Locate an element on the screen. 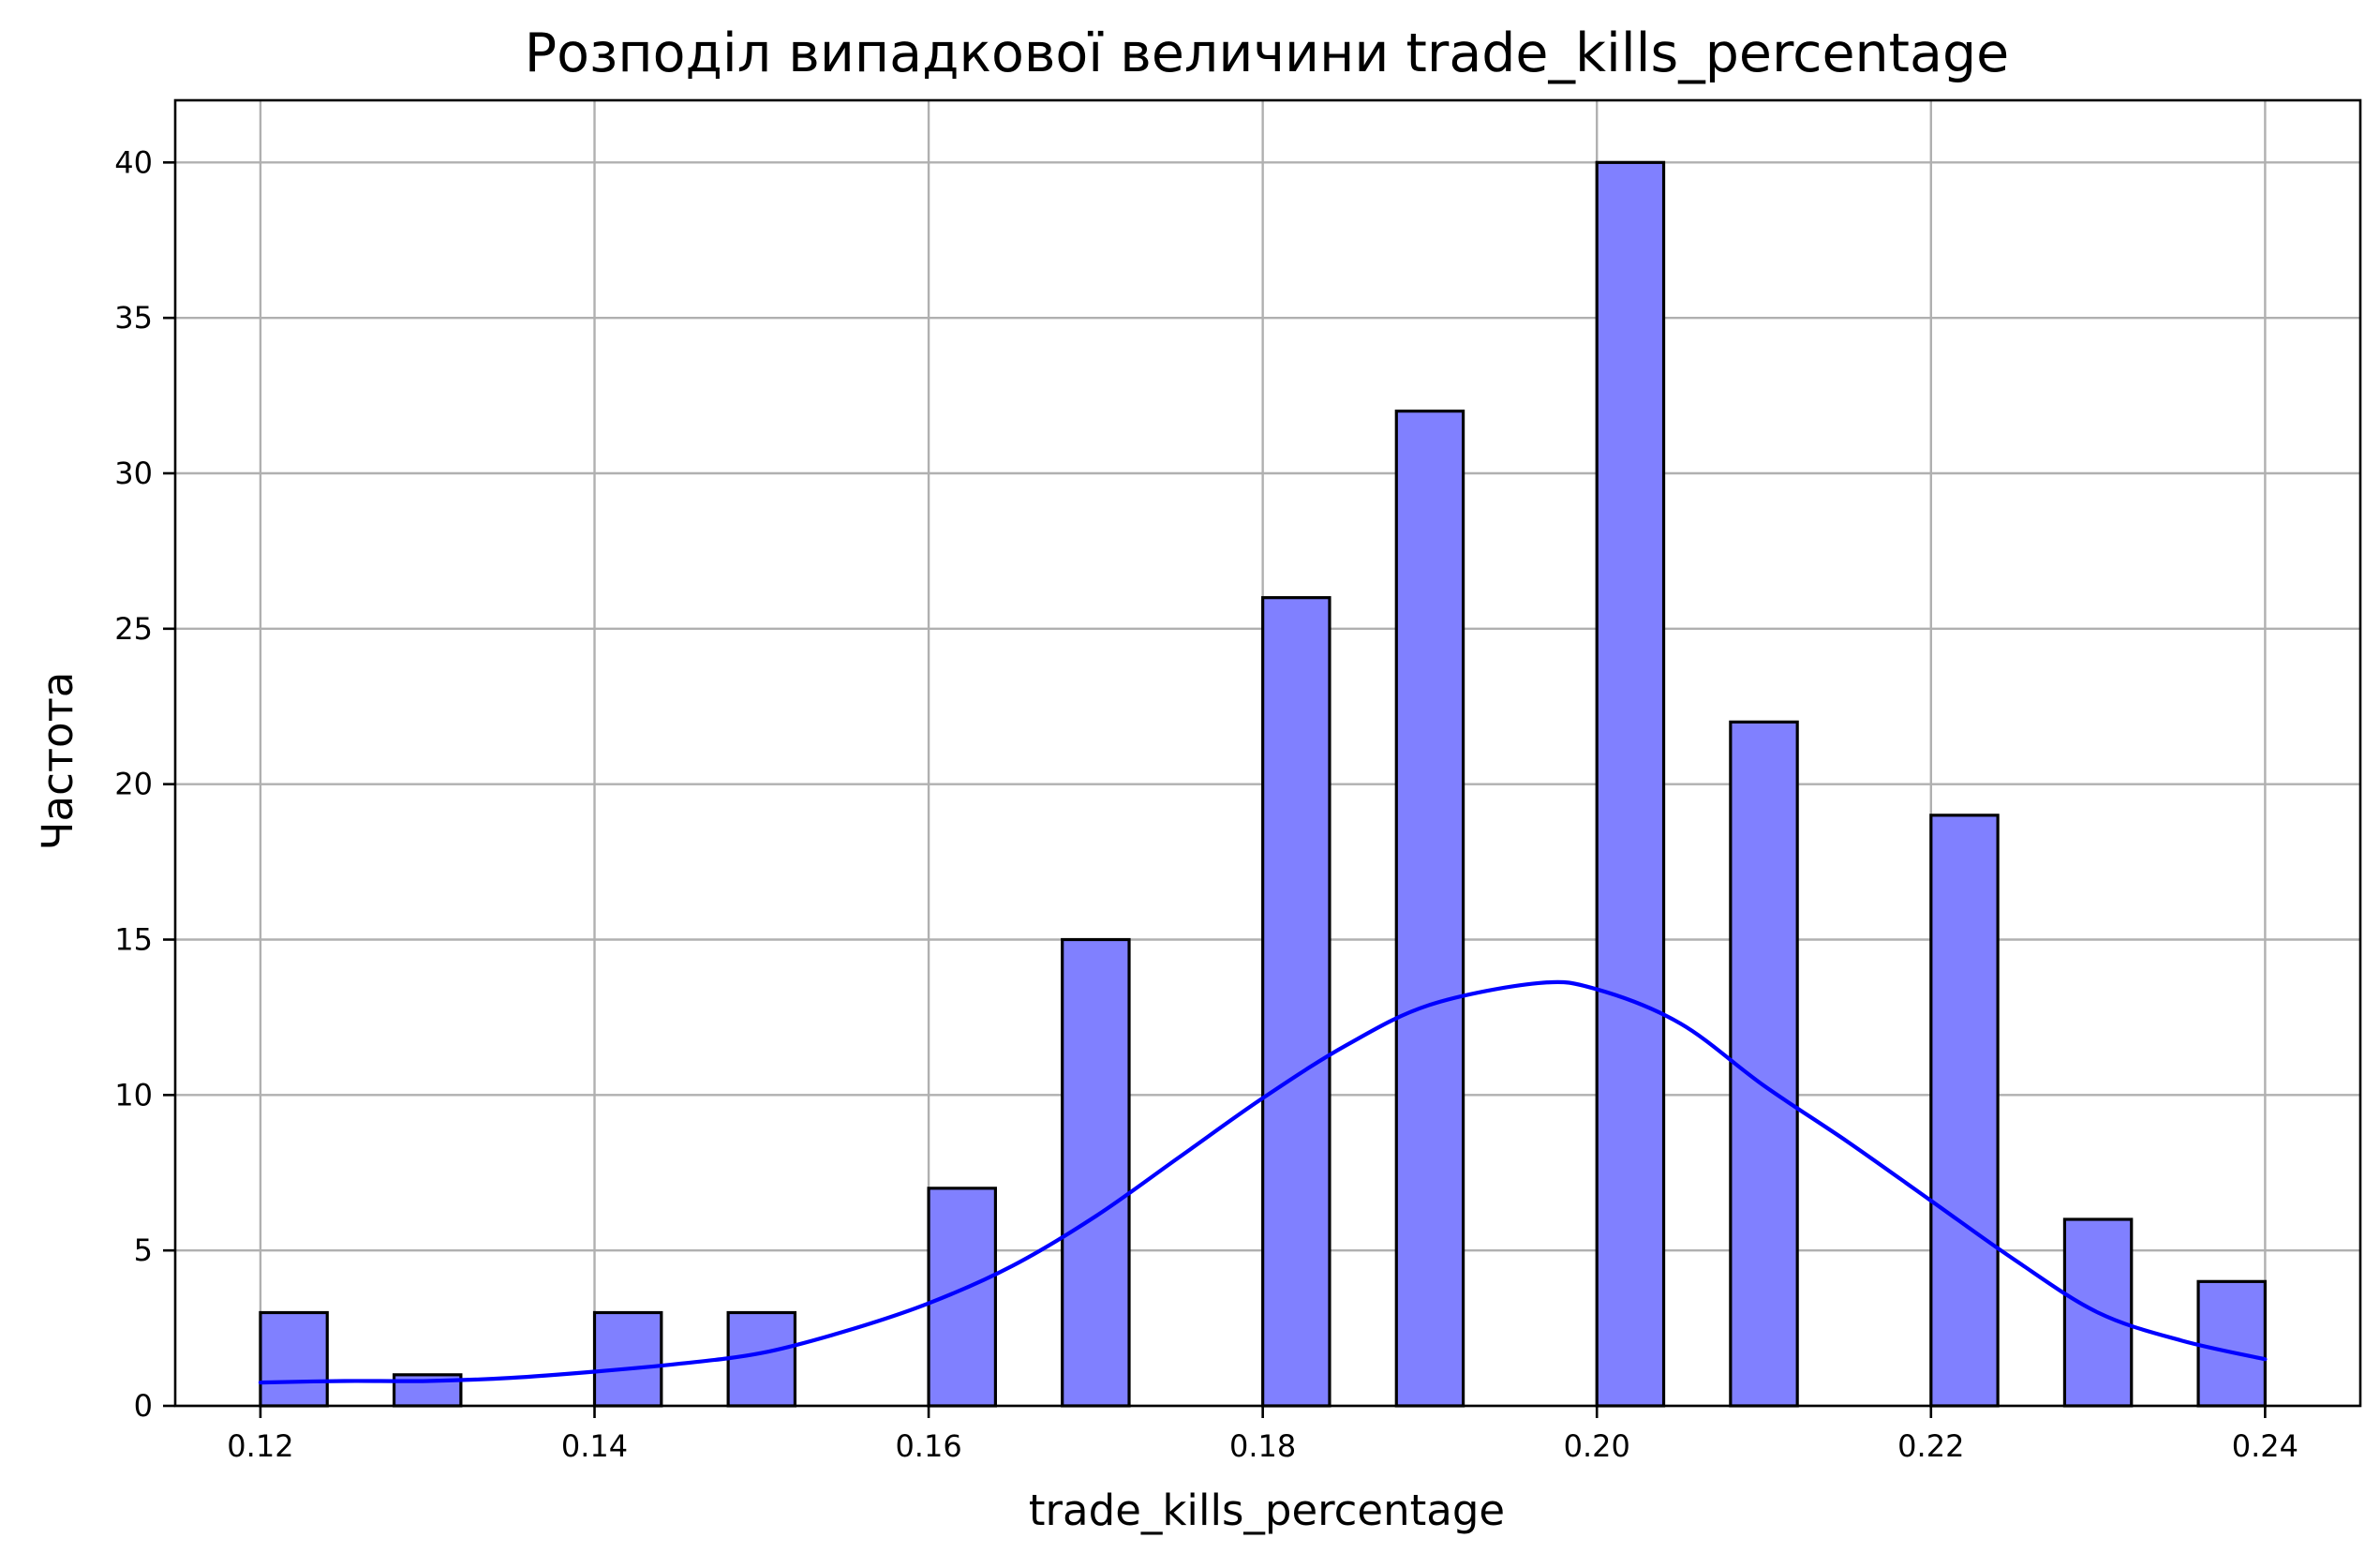 This screenshot has width=2380, height=1568. x-tick-label: 0.16 is located at coordinates (928, 1446).